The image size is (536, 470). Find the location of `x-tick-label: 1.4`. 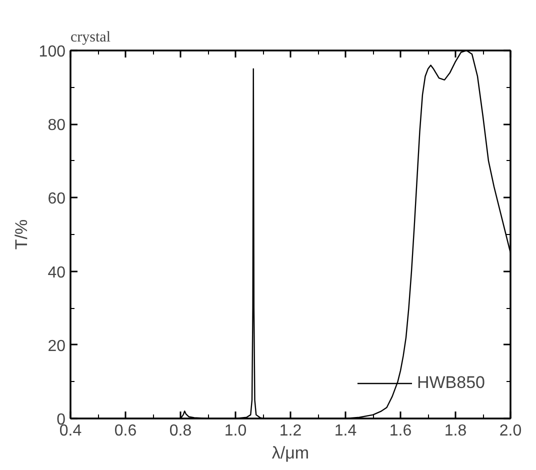

x-tick-label: 1.4 is located at coordinates (345, 431).